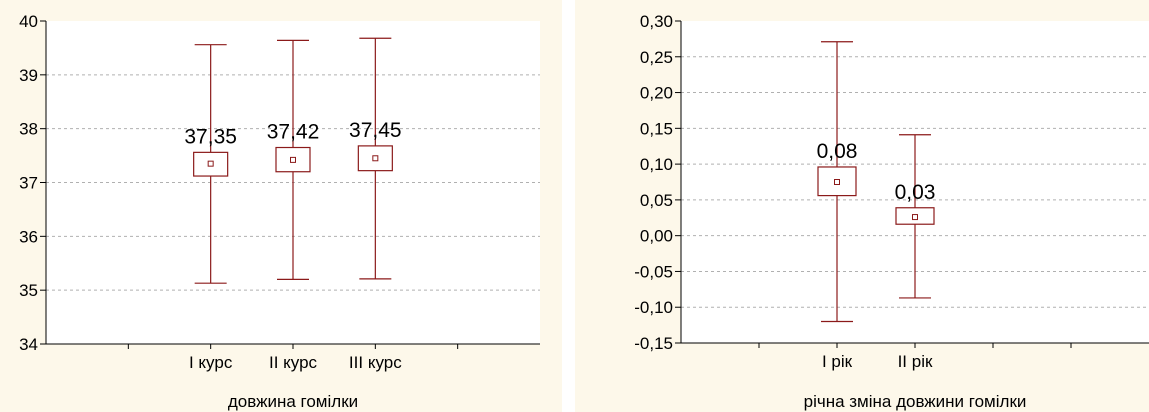 Image resolution: width=1149 pixels, height=412 pixels. I want to click on y-tick-label: -0,15, so click(653, 343).